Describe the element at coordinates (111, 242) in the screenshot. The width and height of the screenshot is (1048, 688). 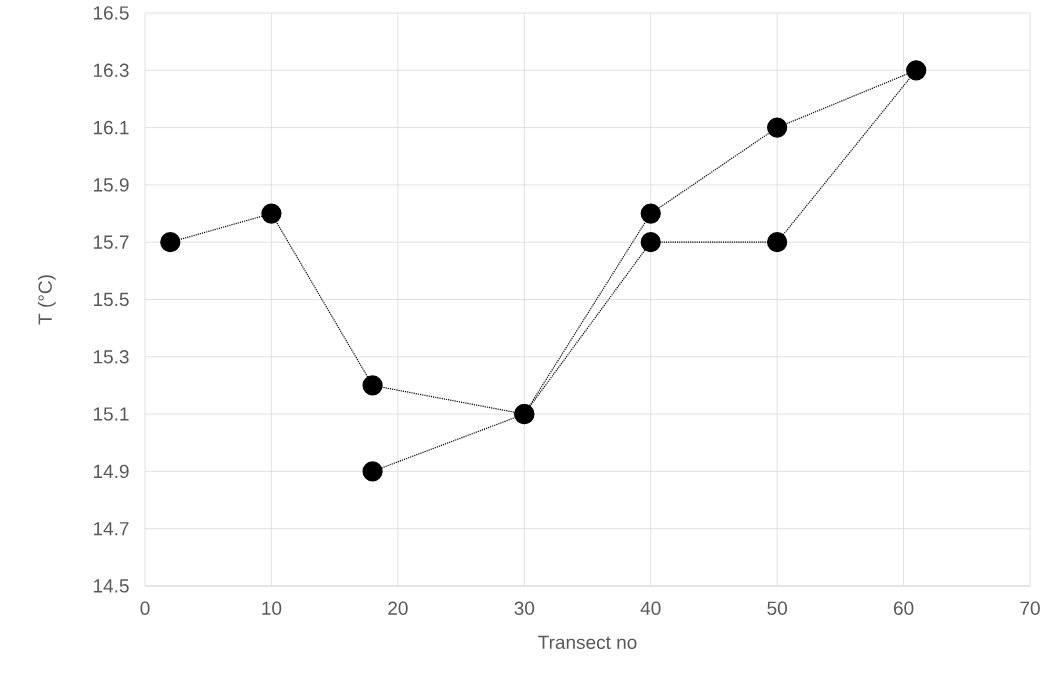
I see `y-tick-label: 15.7` at that location.